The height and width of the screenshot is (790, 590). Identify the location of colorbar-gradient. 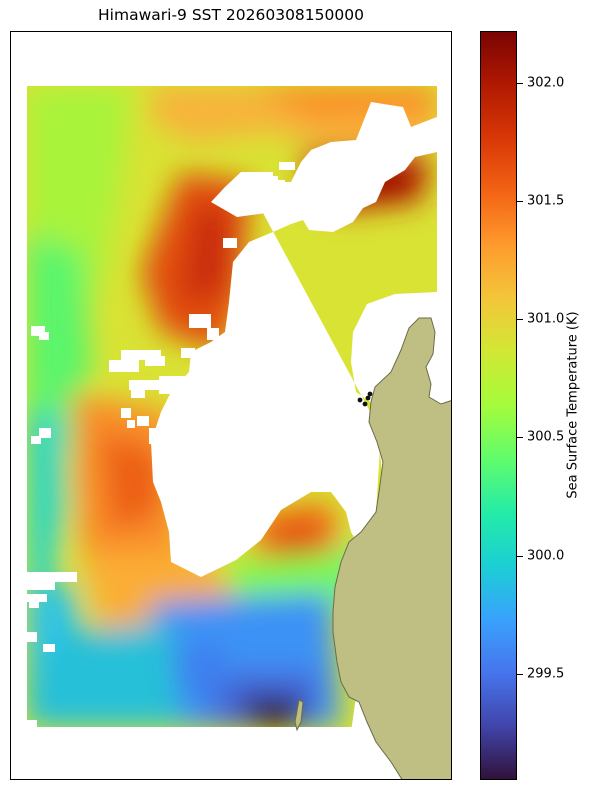
(498, 405).